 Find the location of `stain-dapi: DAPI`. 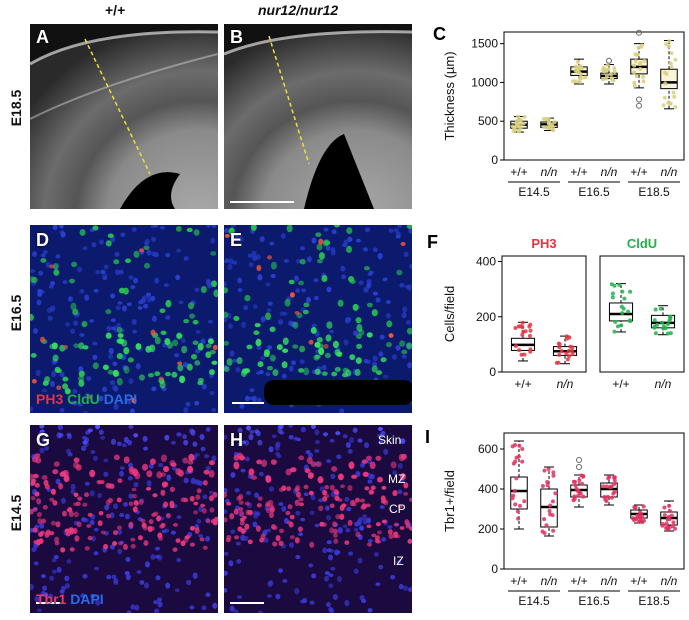

stain-dapi: DAPI is located at coordinates (120, 399).